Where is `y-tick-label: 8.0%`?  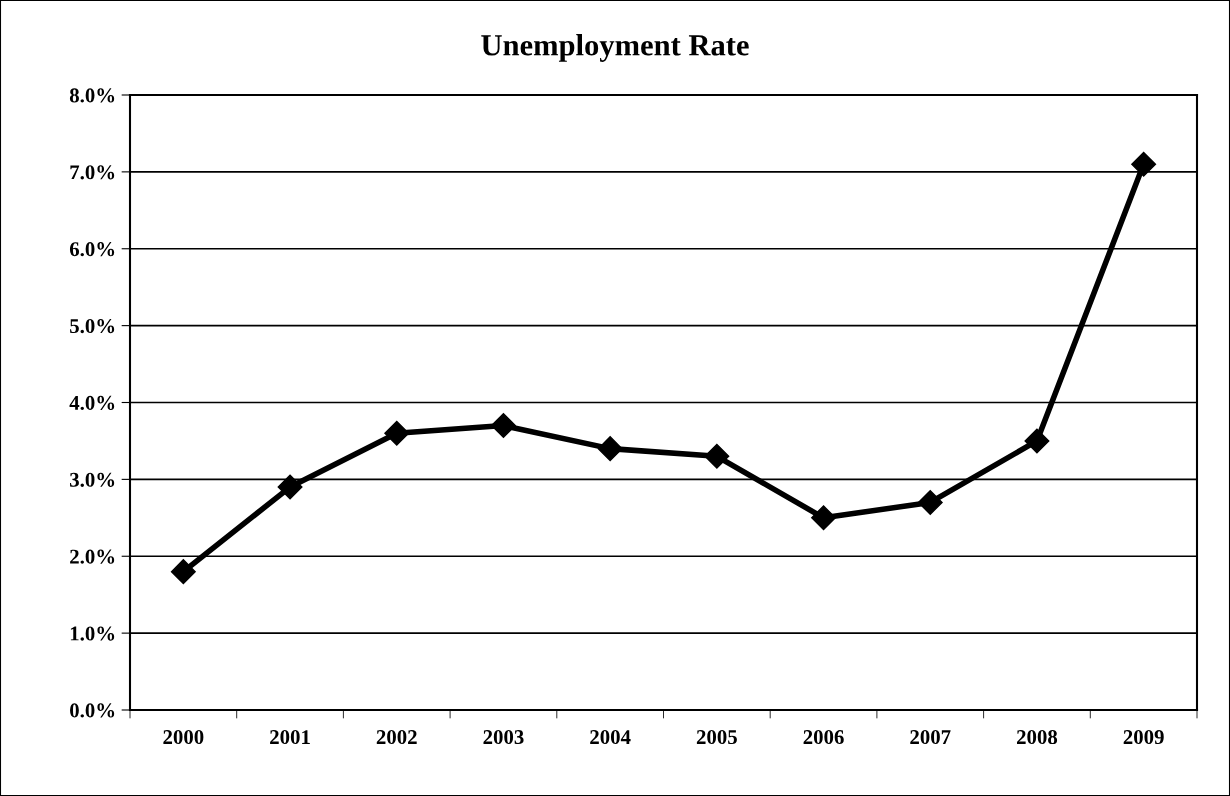 y-tick-label: 8.0% is located at coordinates (92, 95).